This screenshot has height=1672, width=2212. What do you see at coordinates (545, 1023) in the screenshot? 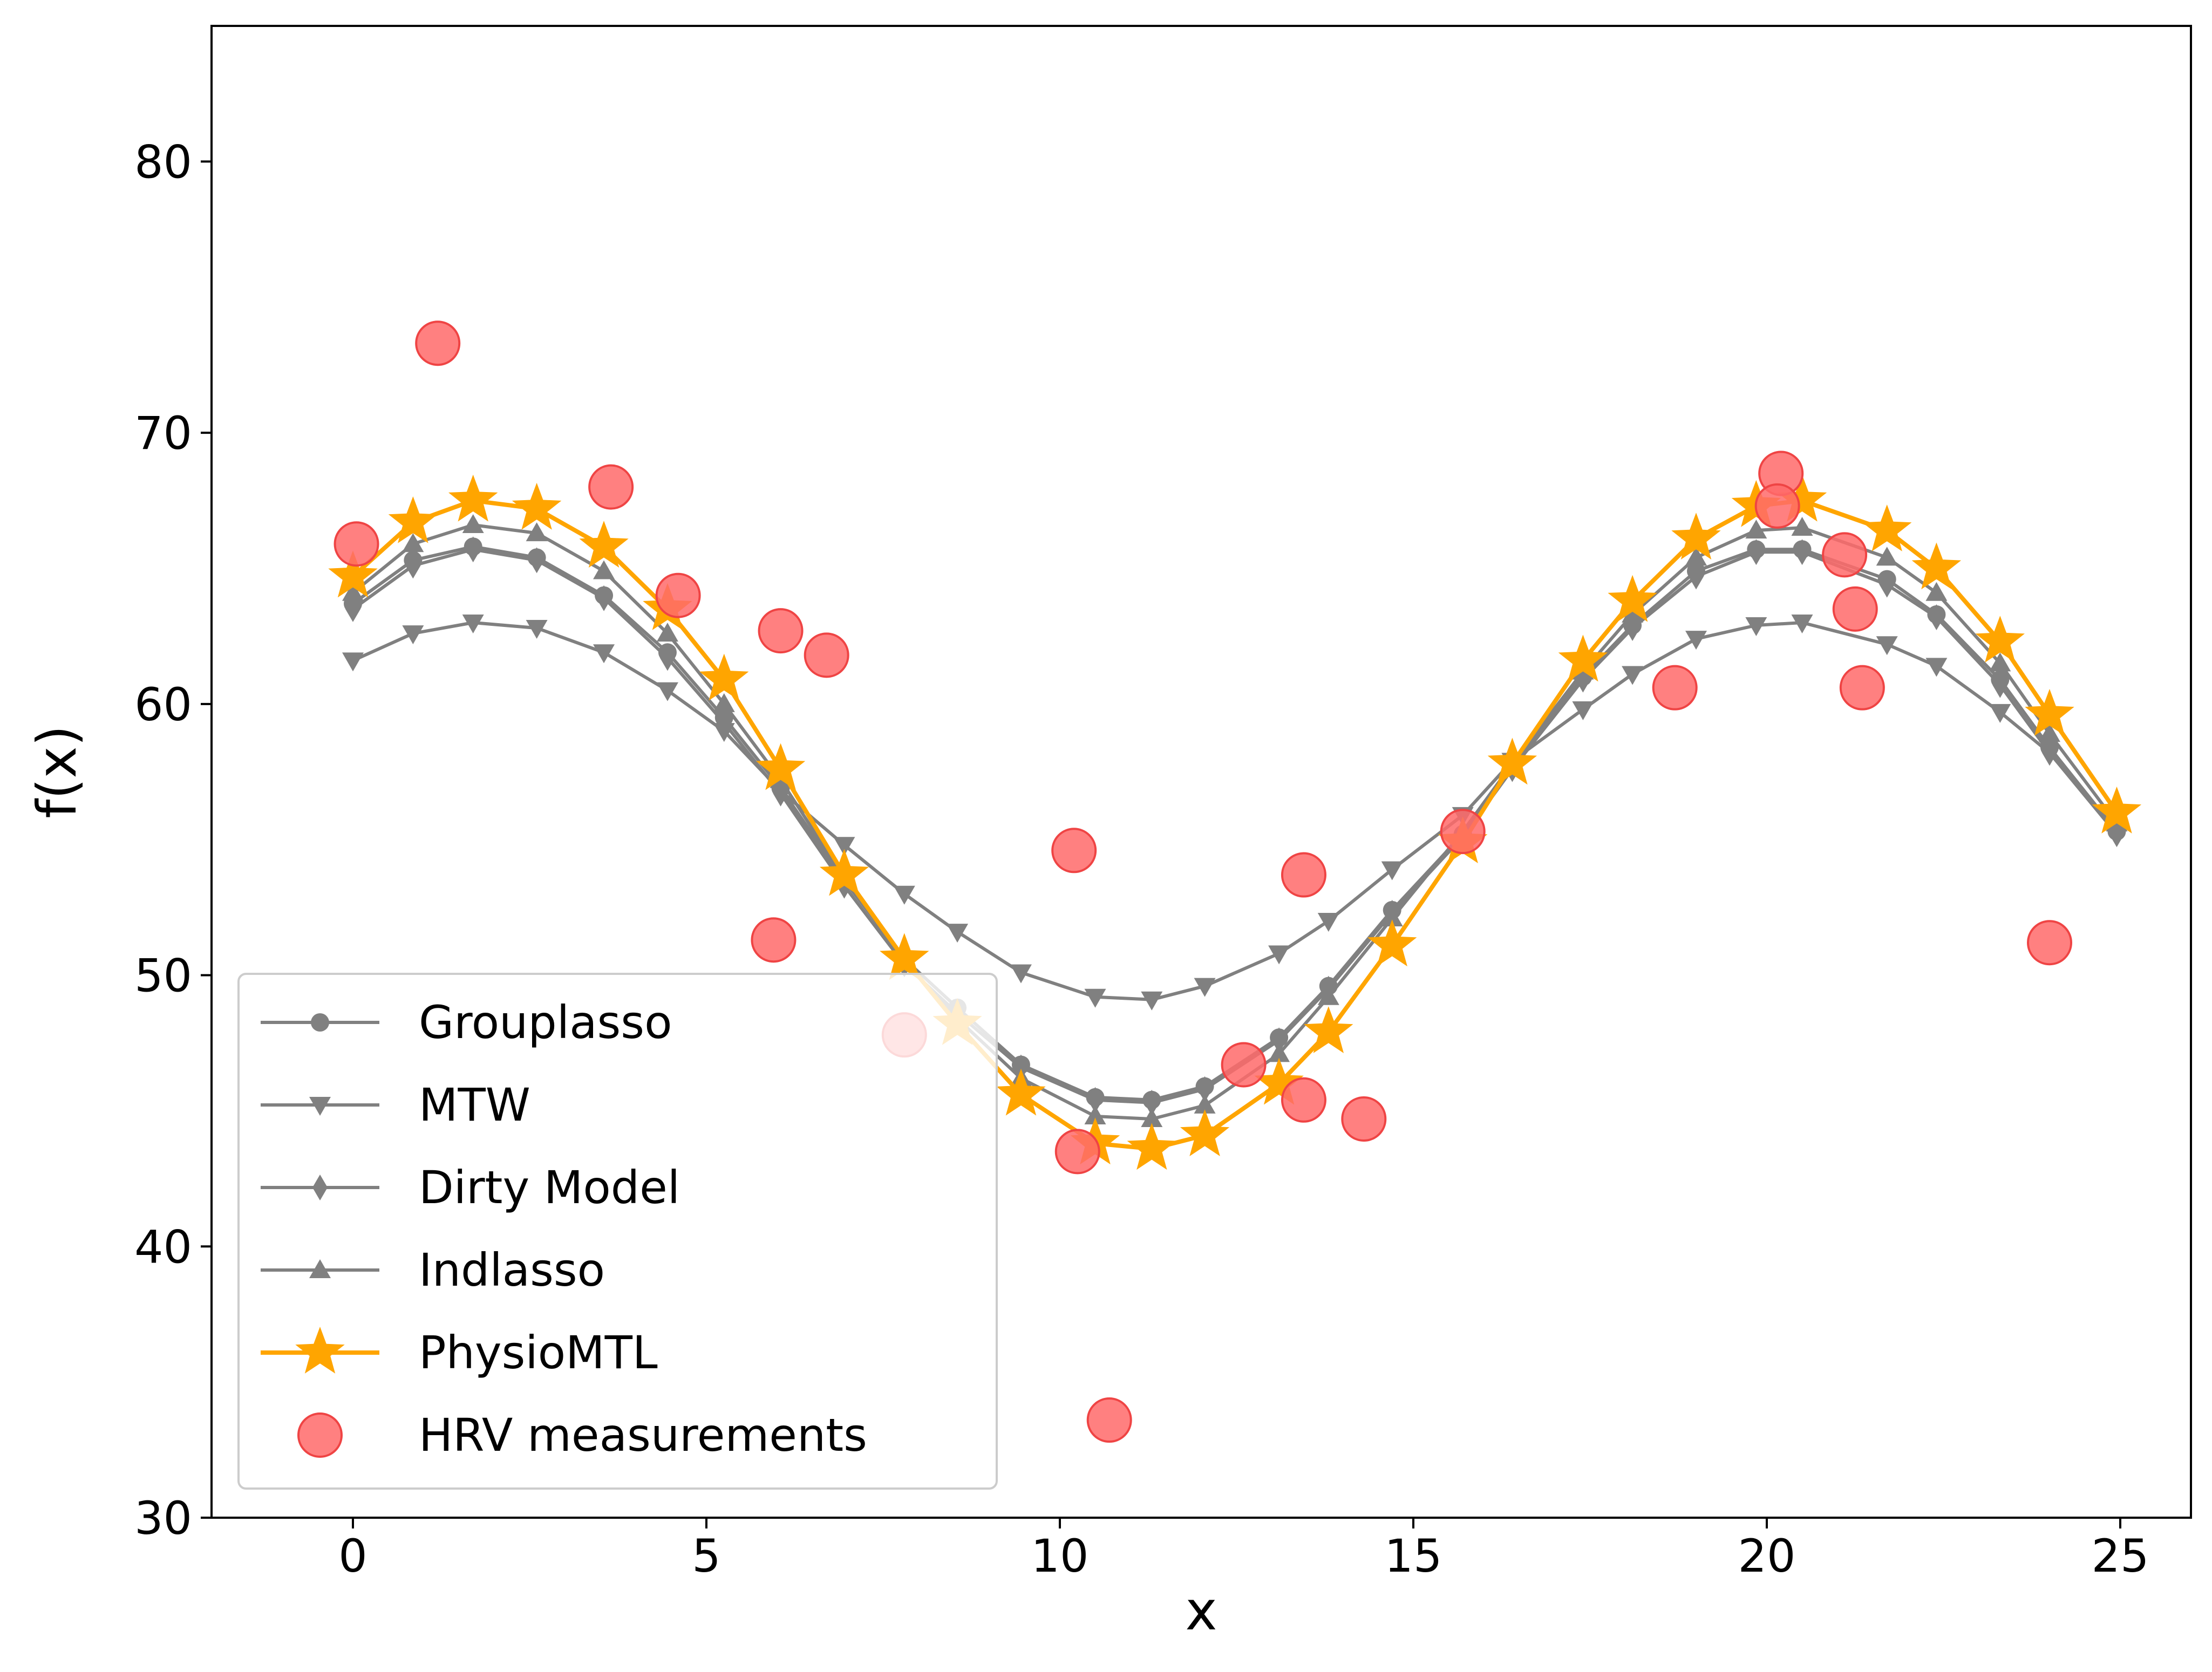
I see `legend-label: Grouplasso` at bounding box center [545, 1023].